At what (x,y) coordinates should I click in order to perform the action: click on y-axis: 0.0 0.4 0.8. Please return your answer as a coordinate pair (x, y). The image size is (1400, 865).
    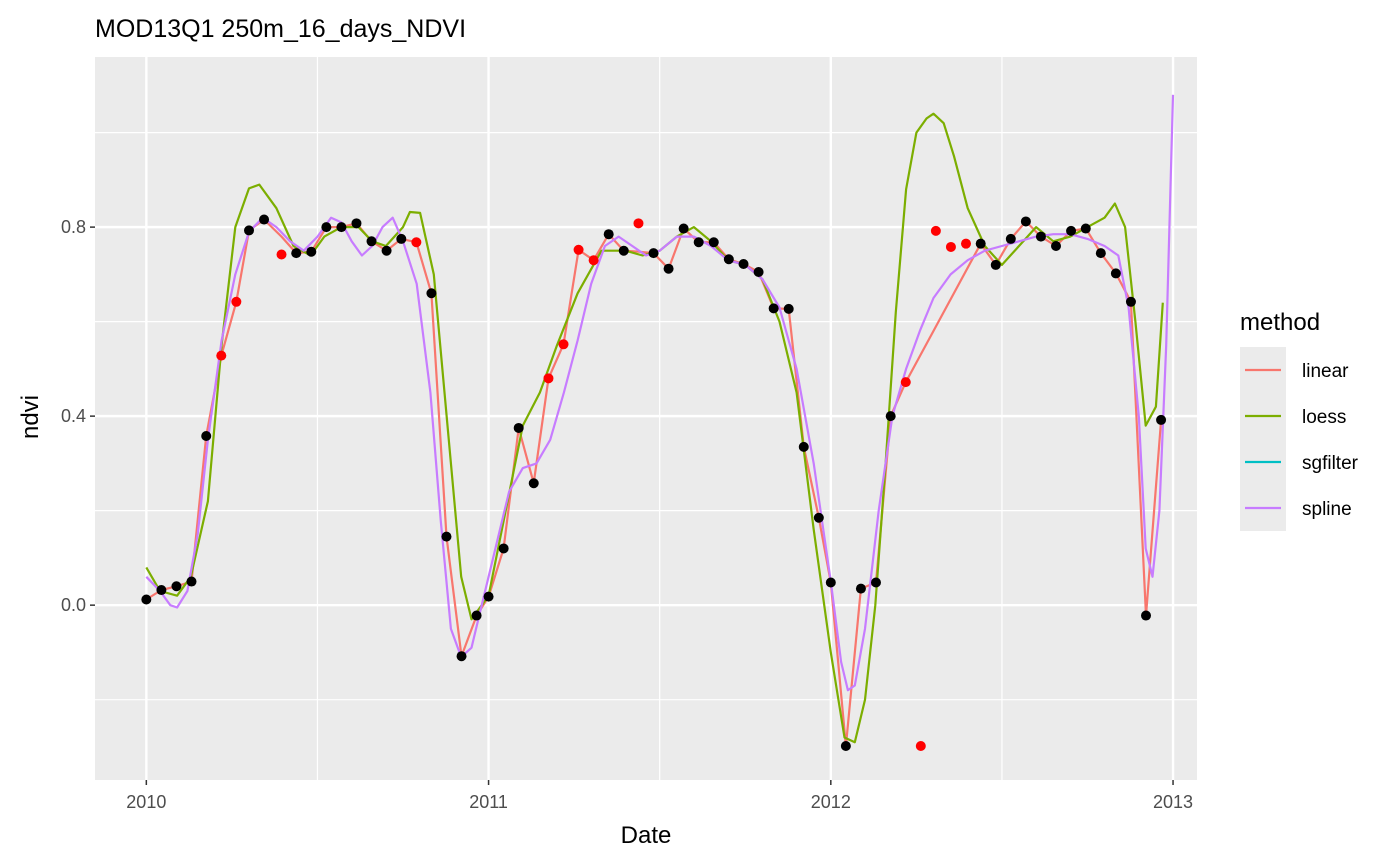
    Looking at the image, I should click on (78, 416).